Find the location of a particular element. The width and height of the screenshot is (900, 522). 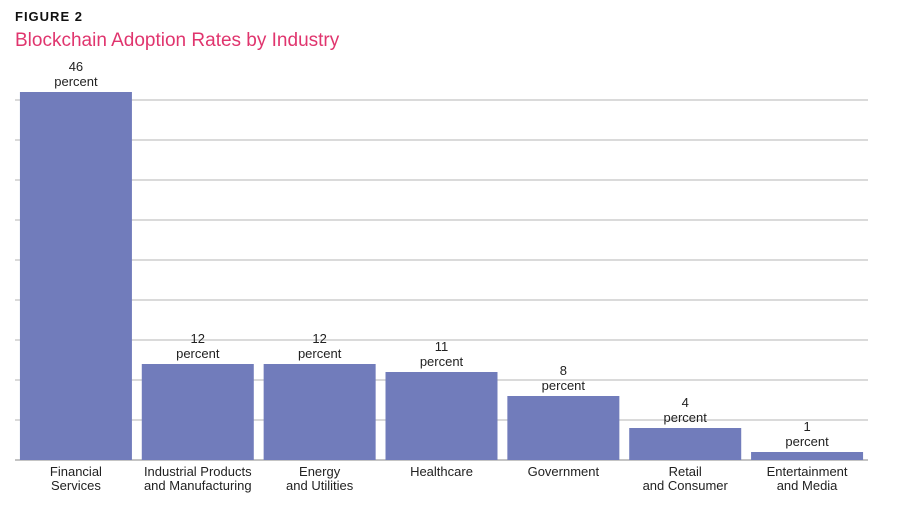

value-label: 46 is located at coordinates (76, 66).